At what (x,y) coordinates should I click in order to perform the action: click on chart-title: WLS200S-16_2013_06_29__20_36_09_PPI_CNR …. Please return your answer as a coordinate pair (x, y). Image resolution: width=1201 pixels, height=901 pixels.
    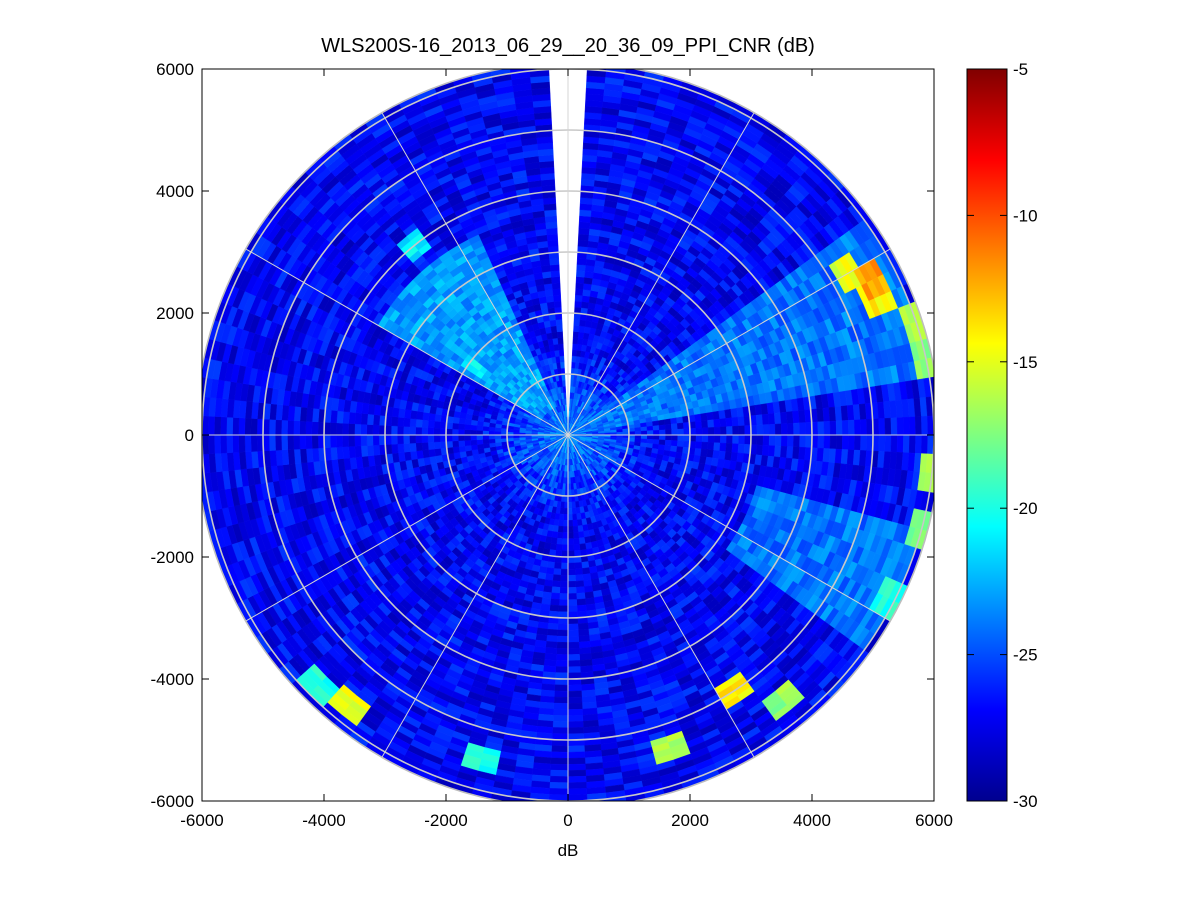
    Looking at the image, I should click on (568, 46).